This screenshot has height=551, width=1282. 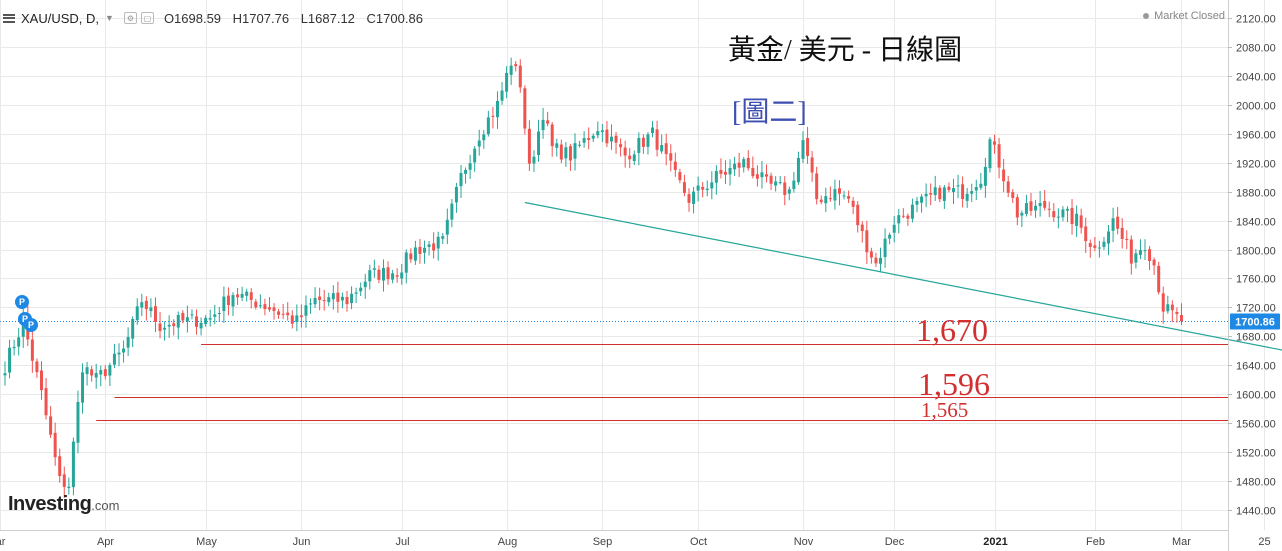 I want to click on low-value: L1687.12, so click(x=327, y=18).